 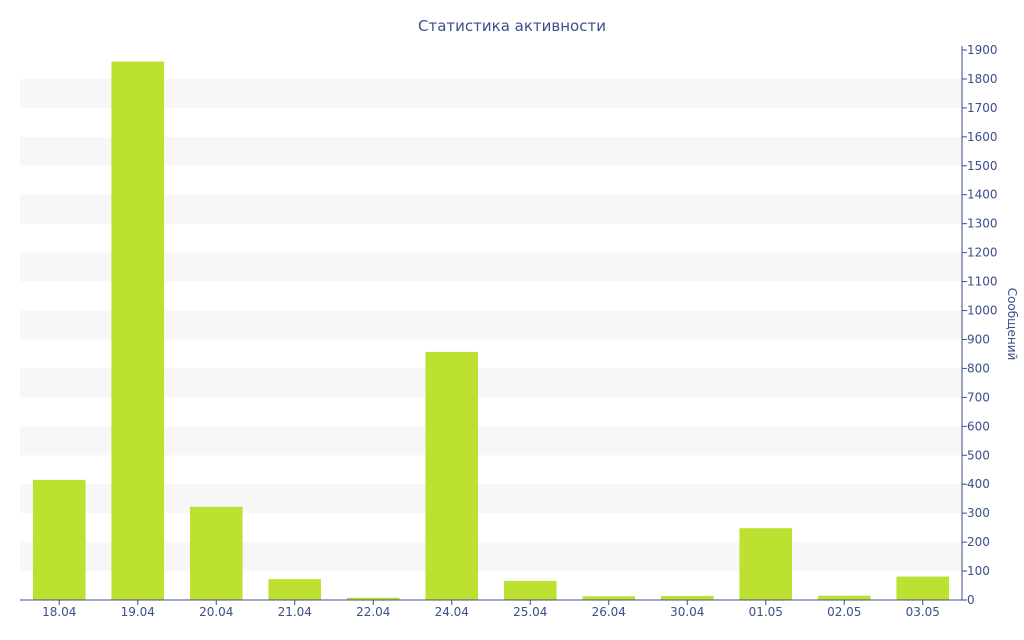 I want to click on y-tick-label: 0, so click(x=971, y=600).